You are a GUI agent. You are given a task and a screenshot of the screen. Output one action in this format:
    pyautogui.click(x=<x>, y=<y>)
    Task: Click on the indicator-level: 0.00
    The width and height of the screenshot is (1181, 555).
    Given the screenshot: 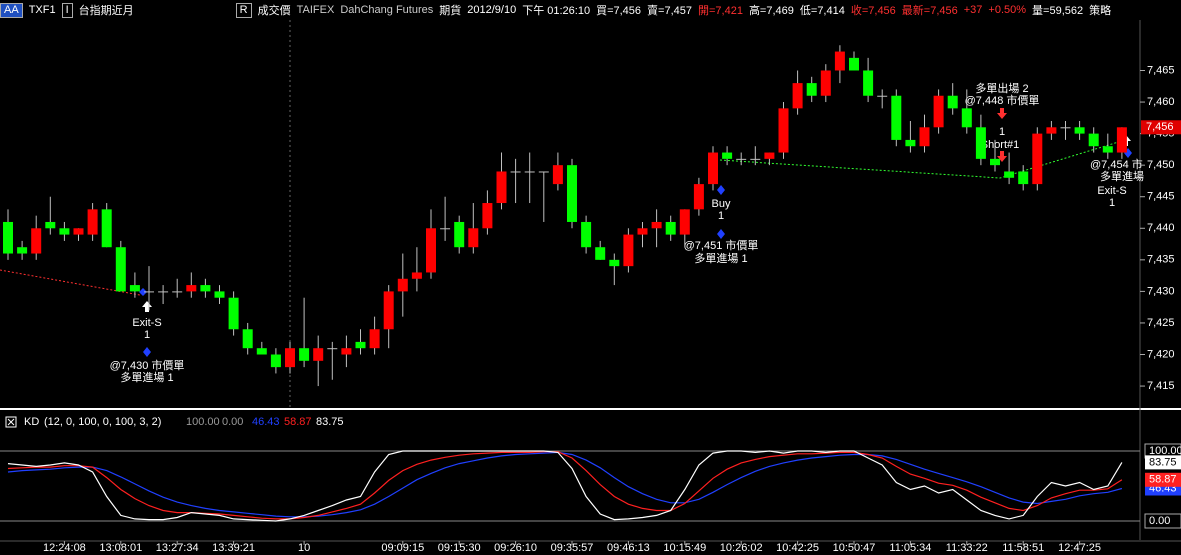 What is the action you would take?
    pyautogui.click(x=232, y=422)
    